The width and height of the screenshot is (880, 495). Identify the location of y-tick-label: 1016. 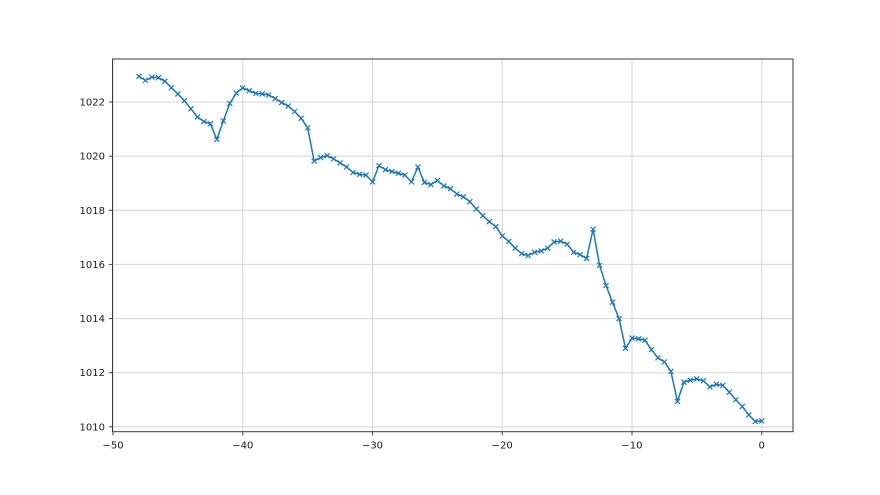
(92, 265).